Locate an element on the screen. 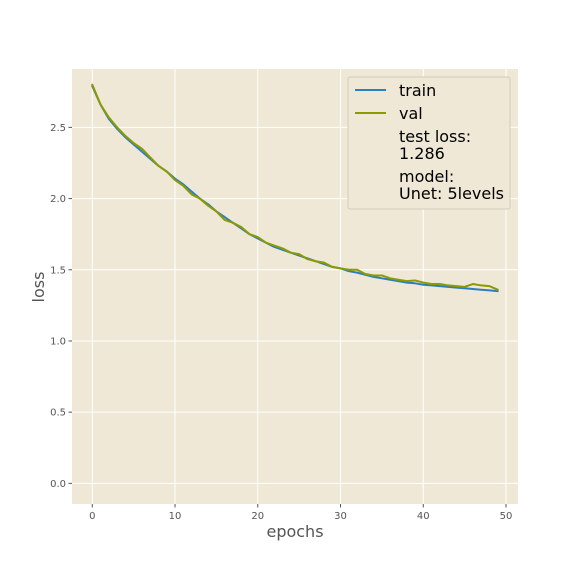 Image resolution: width=576 pixels, height=576 pixels. x-tick-label: 20 is located at coordinates (257, 516).